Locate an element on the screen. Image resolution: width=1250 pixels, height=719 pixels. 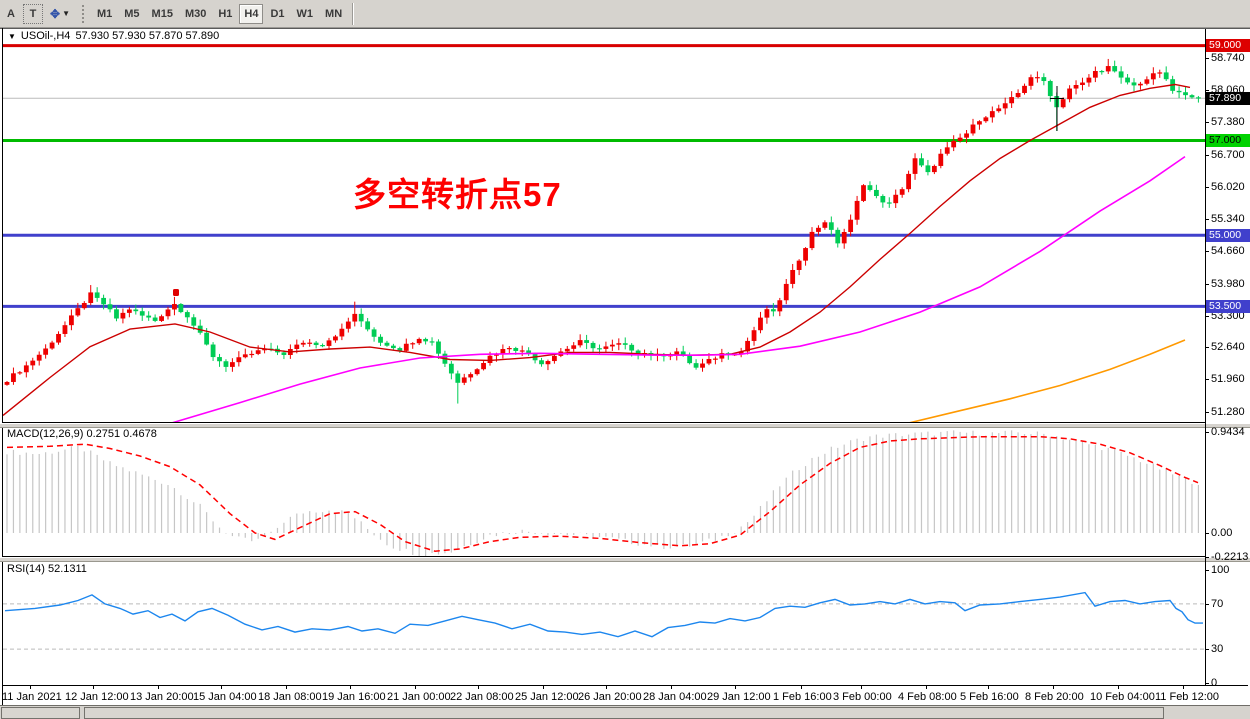
price-level-badge: 53.500 is located at coordinates (1228, 306).